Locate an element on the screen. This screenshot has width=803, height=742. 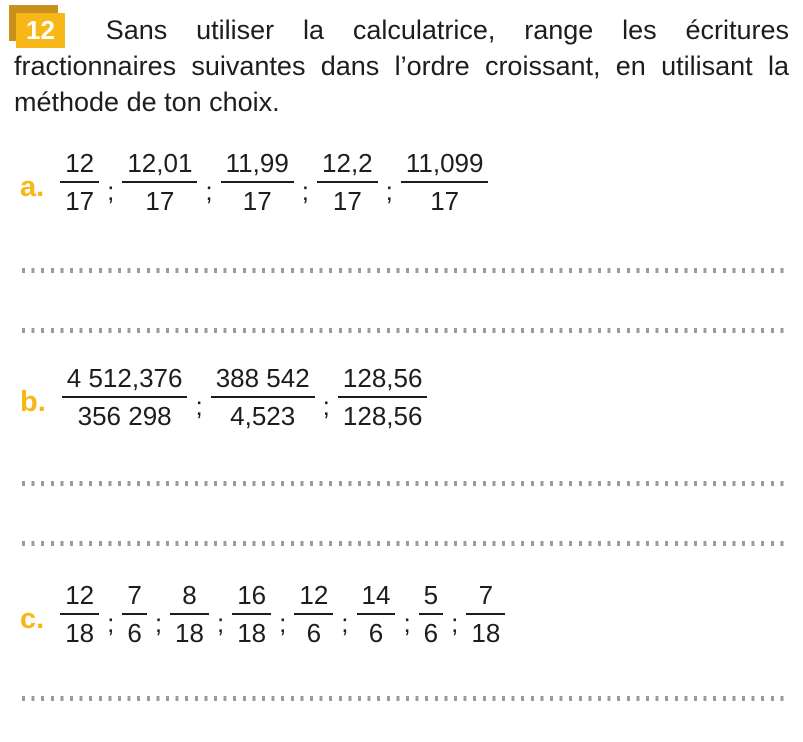
fraction: 12 6 is located at coordinates (314, 614).